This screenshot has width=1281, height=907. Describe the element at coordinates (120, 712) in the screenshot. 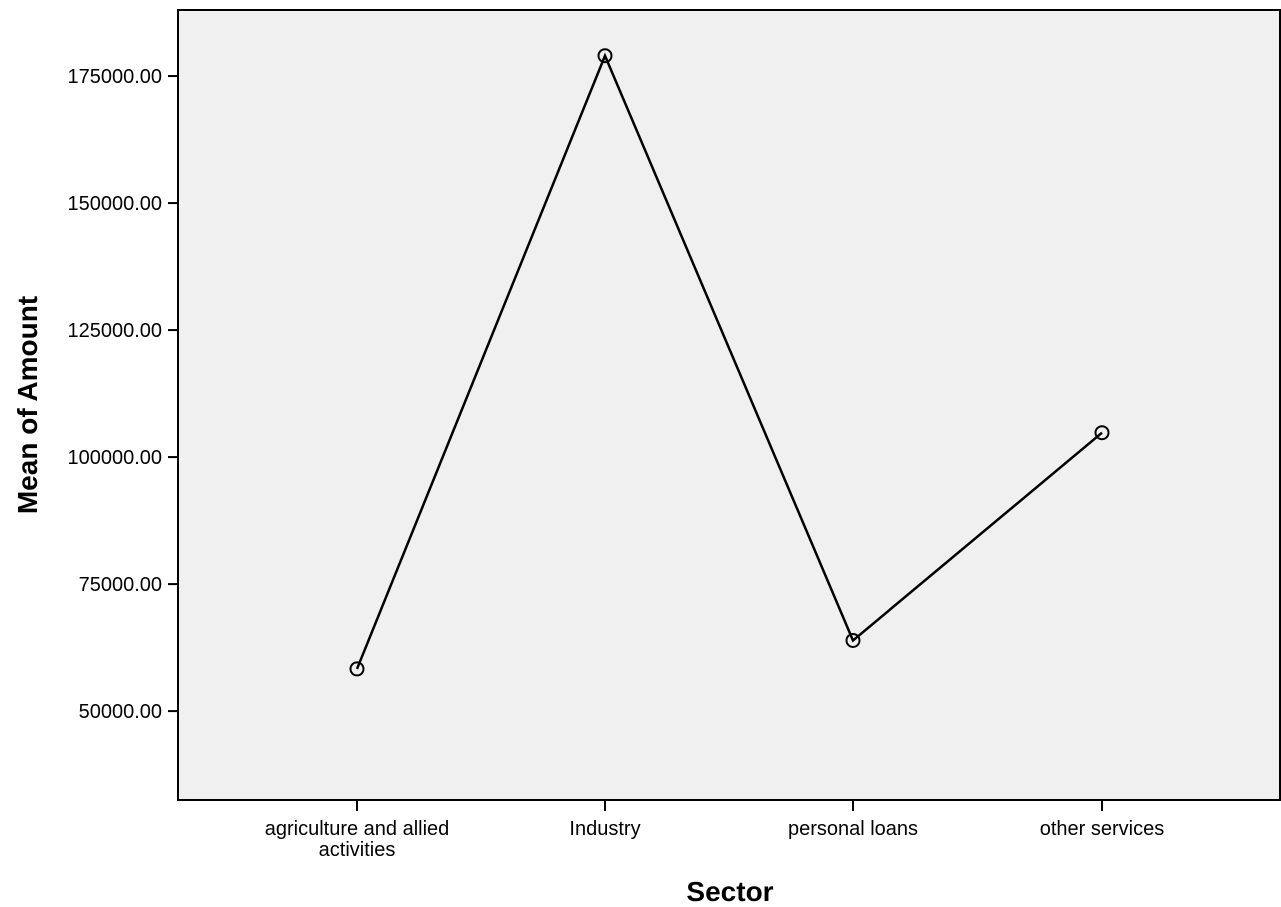

I see `y-tick-label: 50000.00` at that location.